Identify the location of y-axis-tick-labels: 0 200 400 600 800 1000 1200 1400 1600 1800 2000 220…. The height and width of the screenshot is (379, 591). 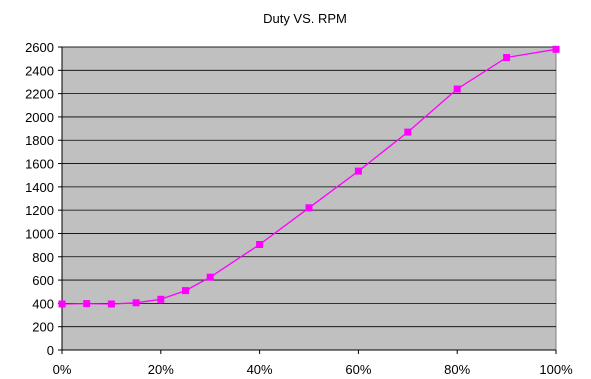
(39, 199).